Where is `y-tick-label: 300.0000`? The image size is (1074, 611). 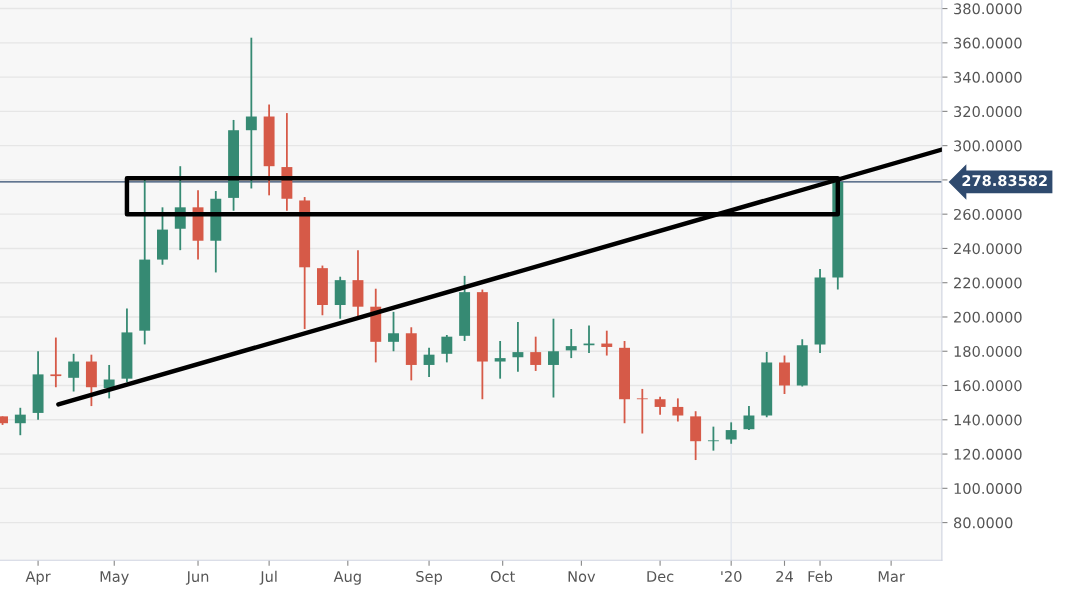 y-tick-label: 300.0000 is located at coordinates (988, 146).